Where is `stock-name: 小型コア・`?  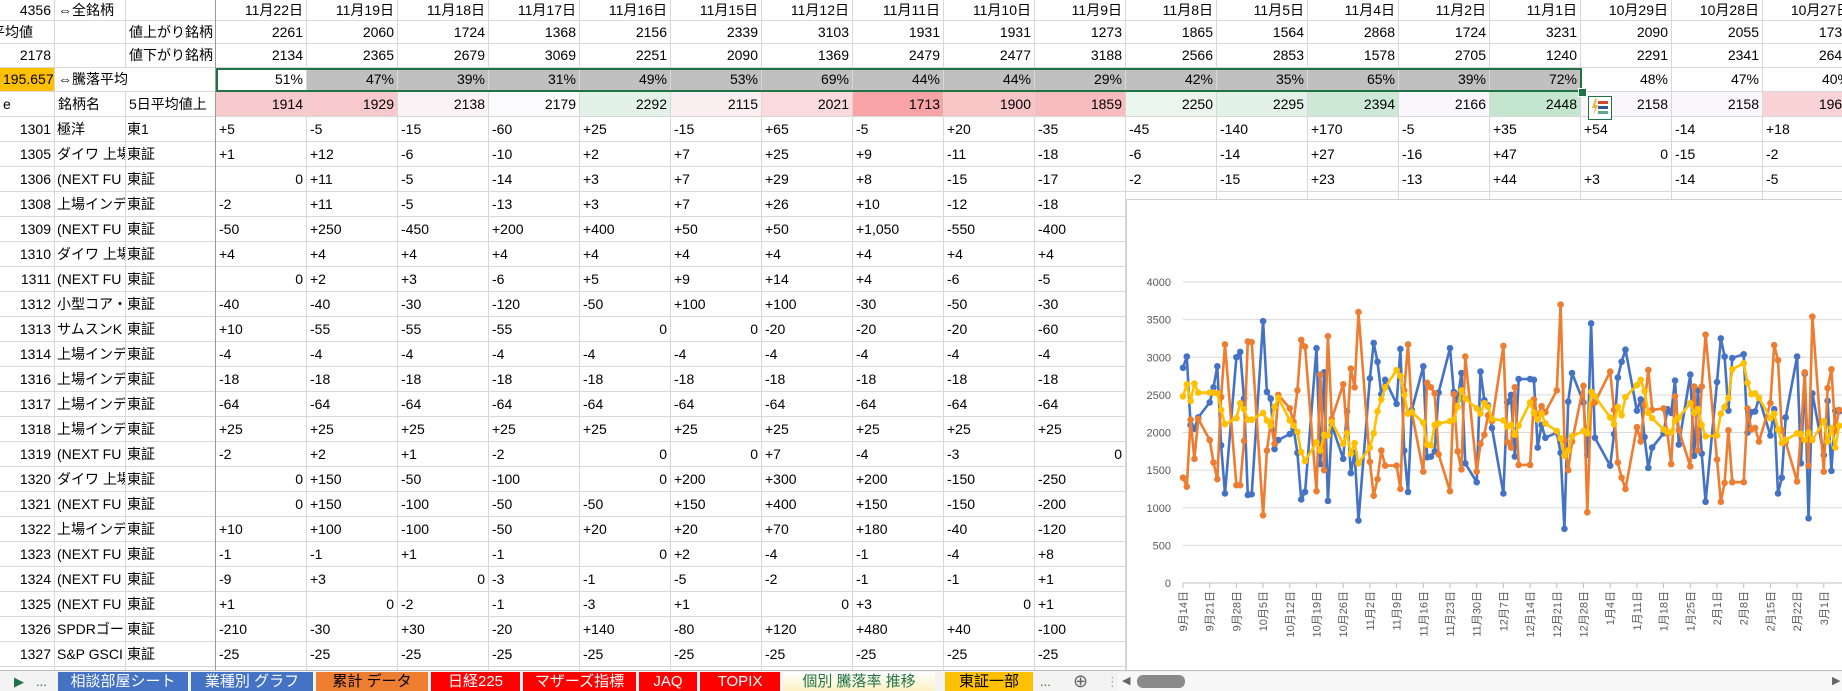
stock-name: 小型コア・ is located at coordinates (90, 304).